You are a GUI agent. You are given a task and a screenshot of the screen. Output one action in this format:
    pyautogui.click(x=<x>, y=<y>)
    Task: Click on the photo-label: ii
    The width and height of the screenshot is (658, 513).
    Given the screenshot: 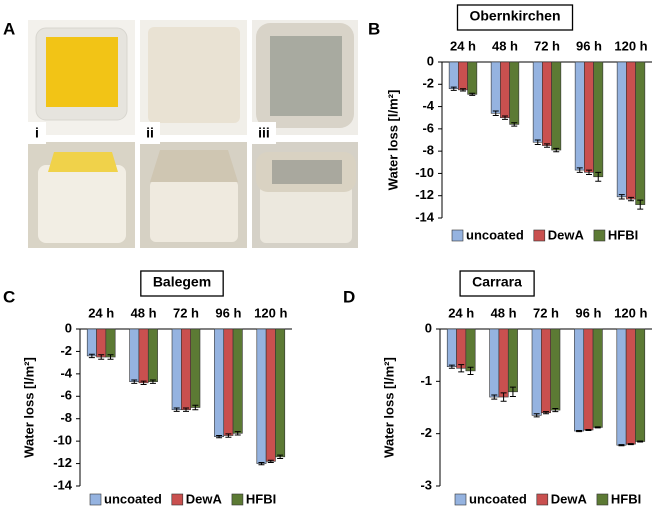 What is the action you would take?
    pyautogui.click(x=150, y=133)
    